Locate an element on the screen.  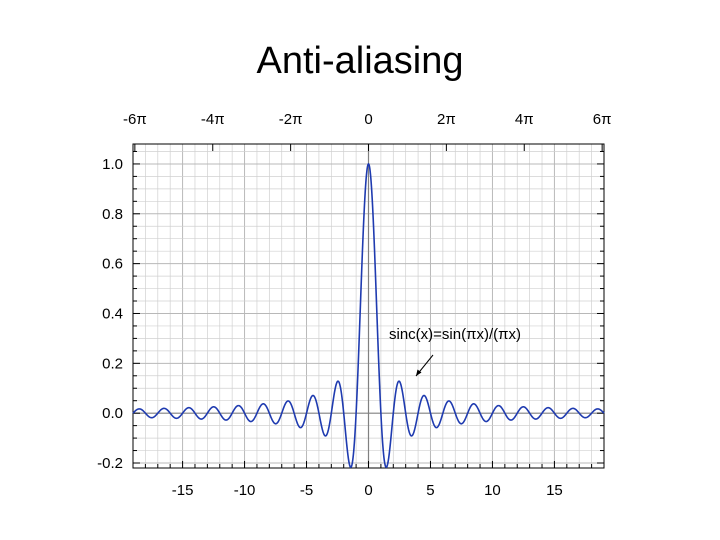
x-tick-label: 5 is located at coordinates (430, 490).